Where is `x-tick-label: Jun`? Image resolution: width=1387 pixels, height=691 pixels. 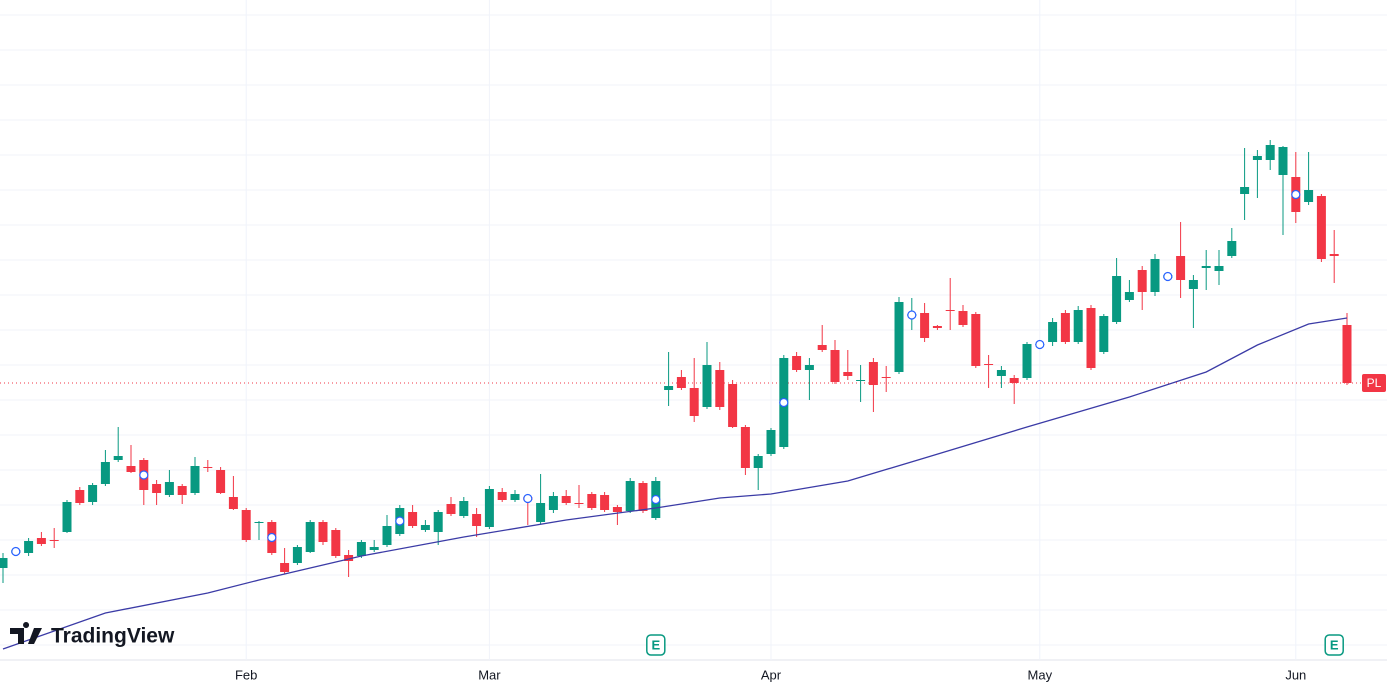 x-tick-label: Jun is located at coordinates (1295, 674).